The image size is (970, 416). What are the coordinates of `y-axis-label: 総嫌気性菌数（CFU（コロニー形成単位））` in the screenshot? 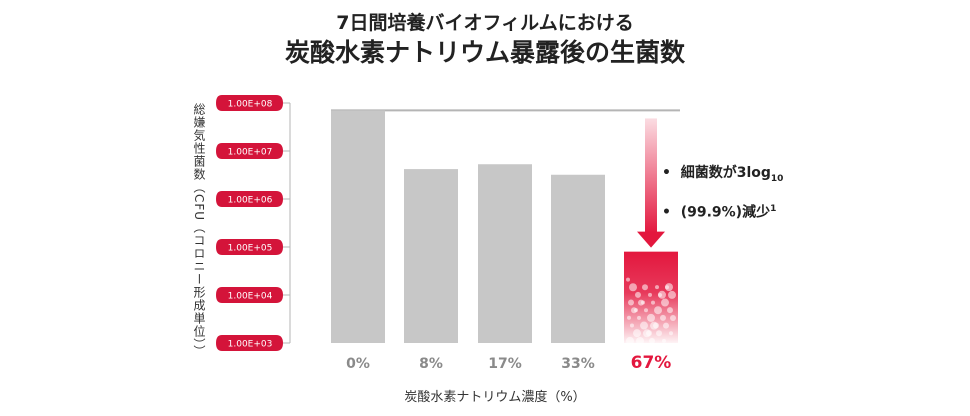 It's located at (199, 231).